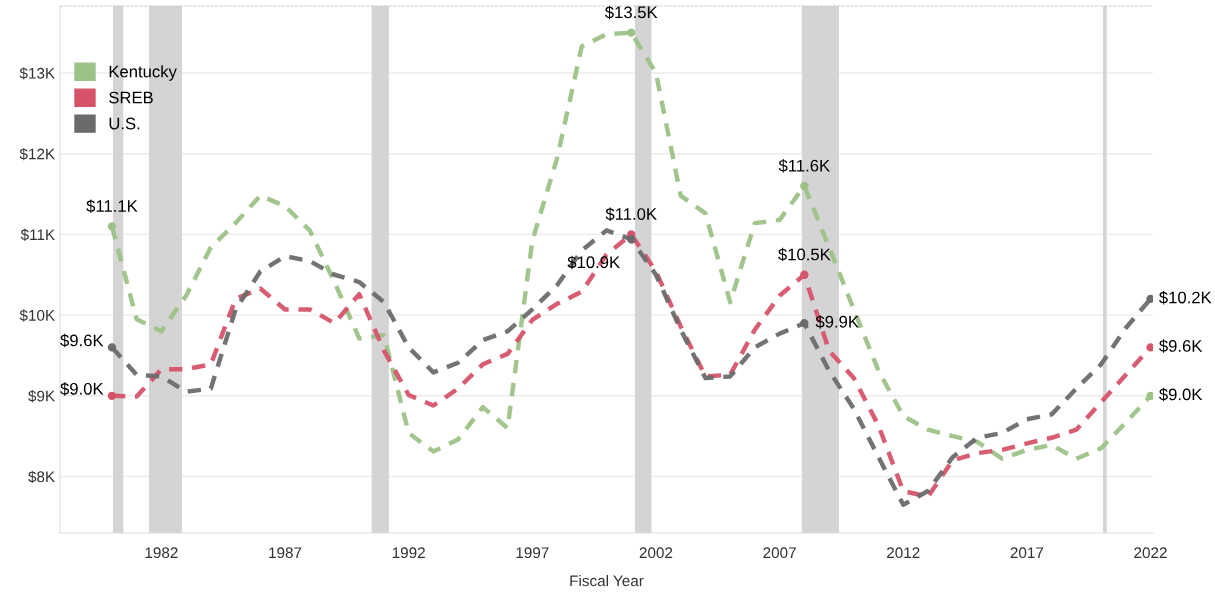 This screenshot has height=607, width=1215. Describe the element at coordinates (285, 553) in the screenshot. I see `x-tick-label: 1987` at that location.